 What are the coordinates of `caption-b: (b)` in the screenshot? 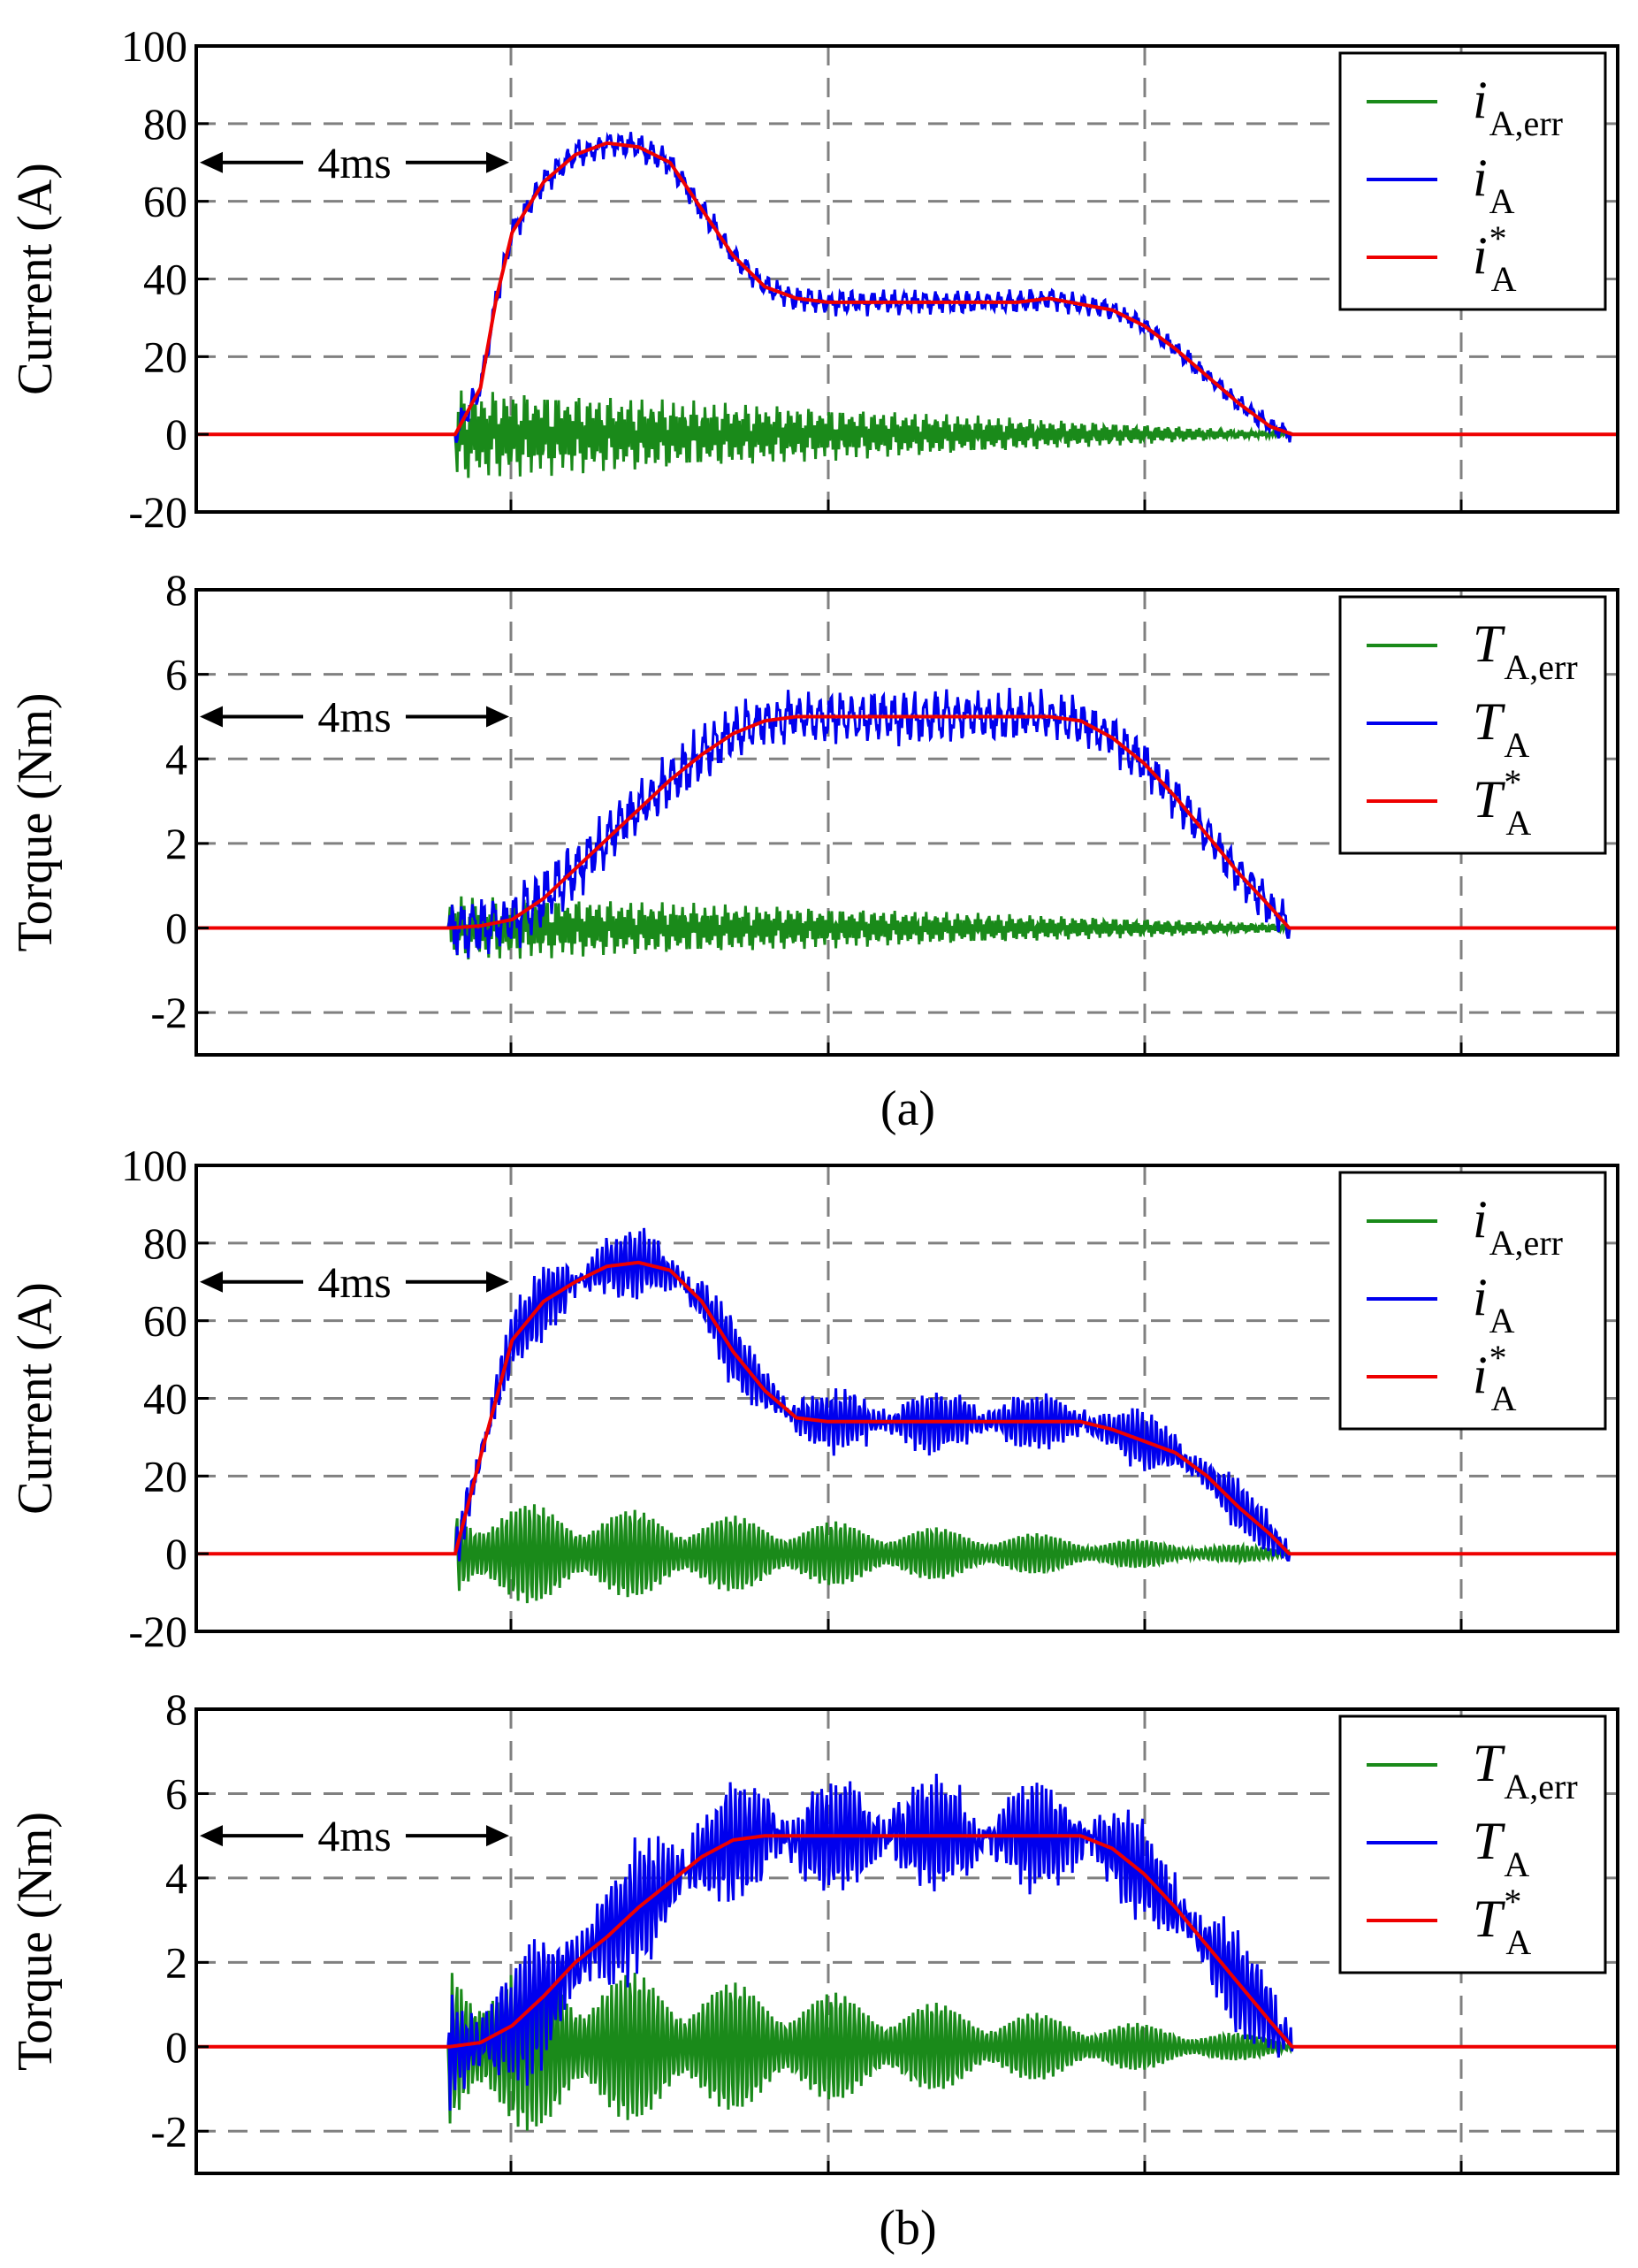 It's located at (907, 2228).